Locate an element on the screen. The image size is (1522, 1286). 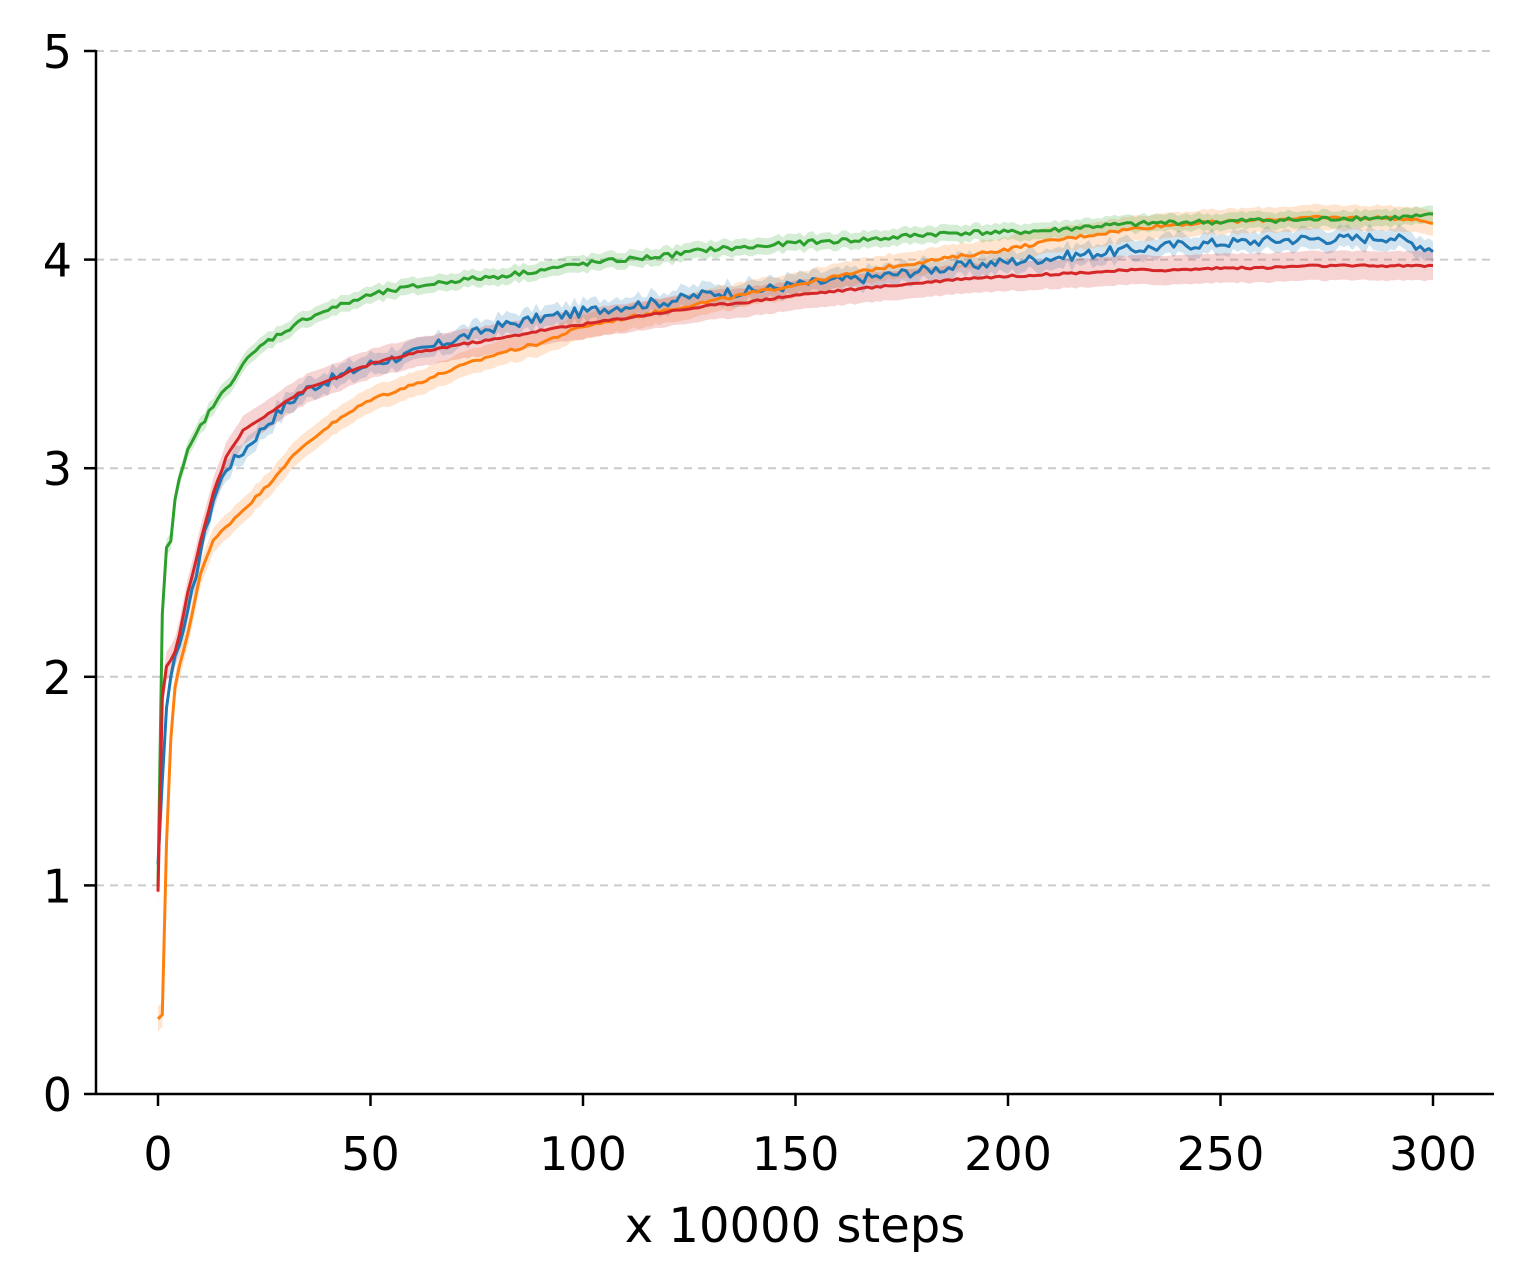
y-ticks: 0 1 2 3 4 5 is located at coordinates (69, 573).